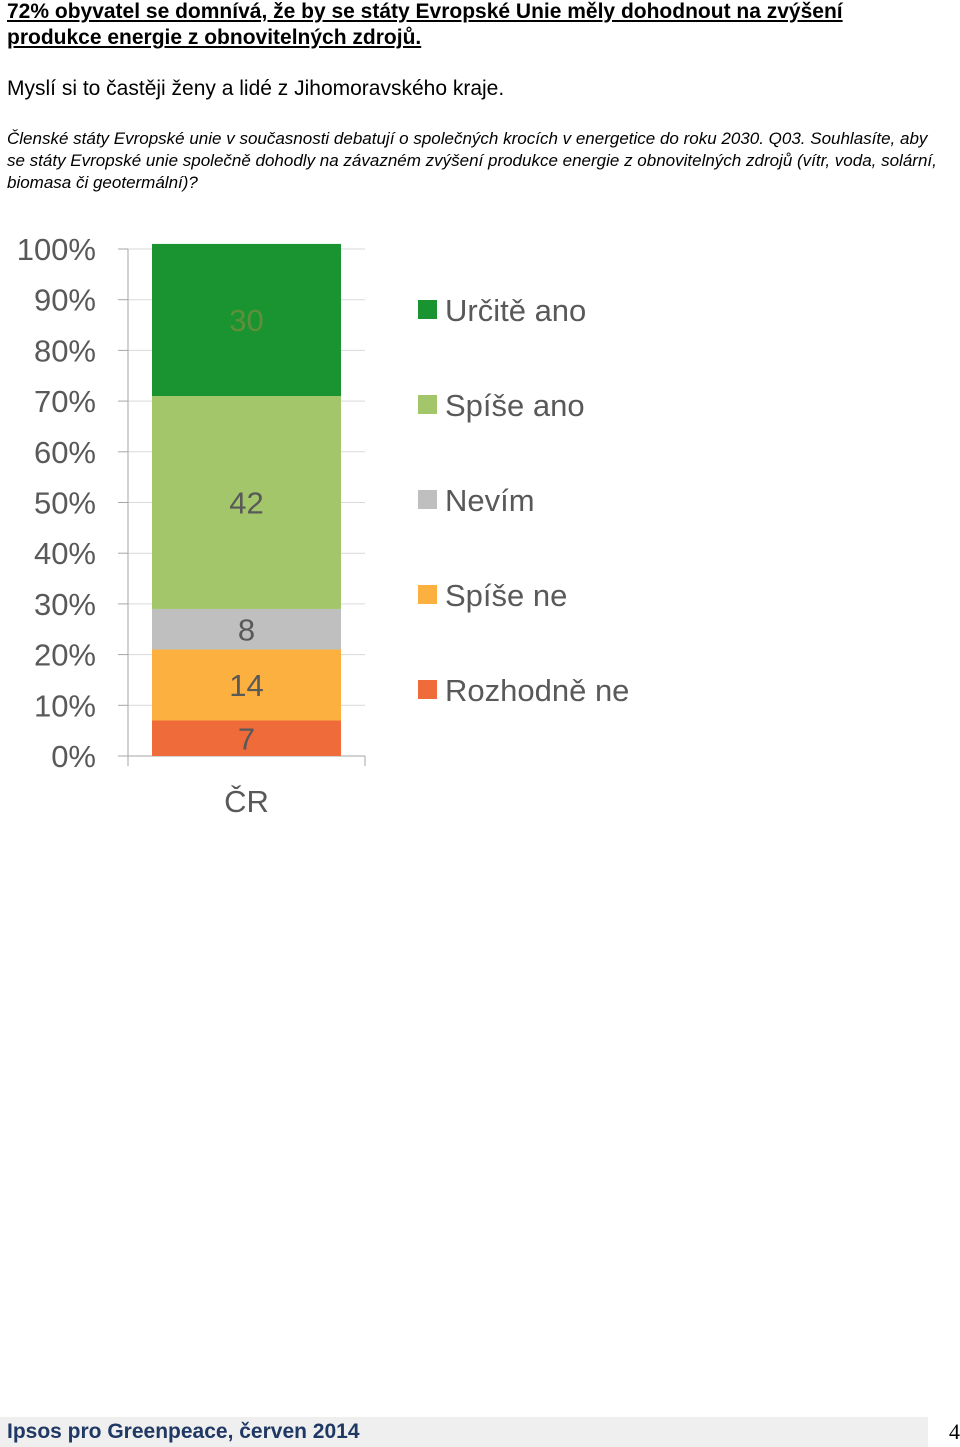 This screenshot has height=1447, width=960. I want to click on data-label: 7, so click(246, 738).